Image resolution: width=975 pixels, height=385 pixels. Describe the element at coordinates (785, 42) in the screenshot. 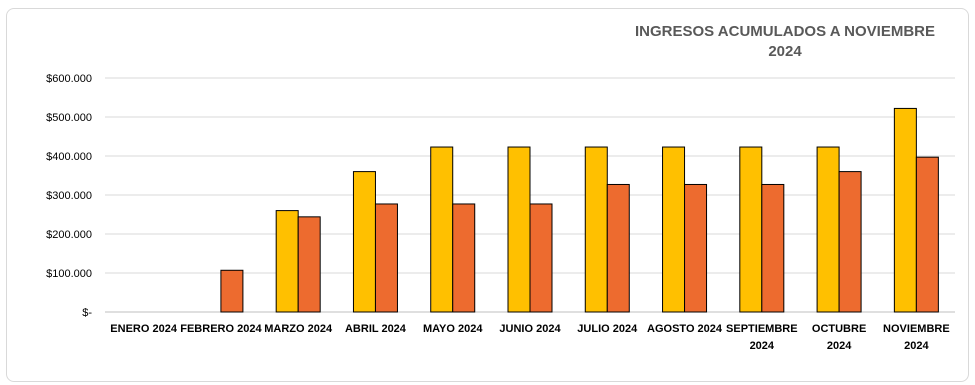

I see `chart-title: INGRESOS ACUMULADOS A NOVIEMBRE 2024` at that location.